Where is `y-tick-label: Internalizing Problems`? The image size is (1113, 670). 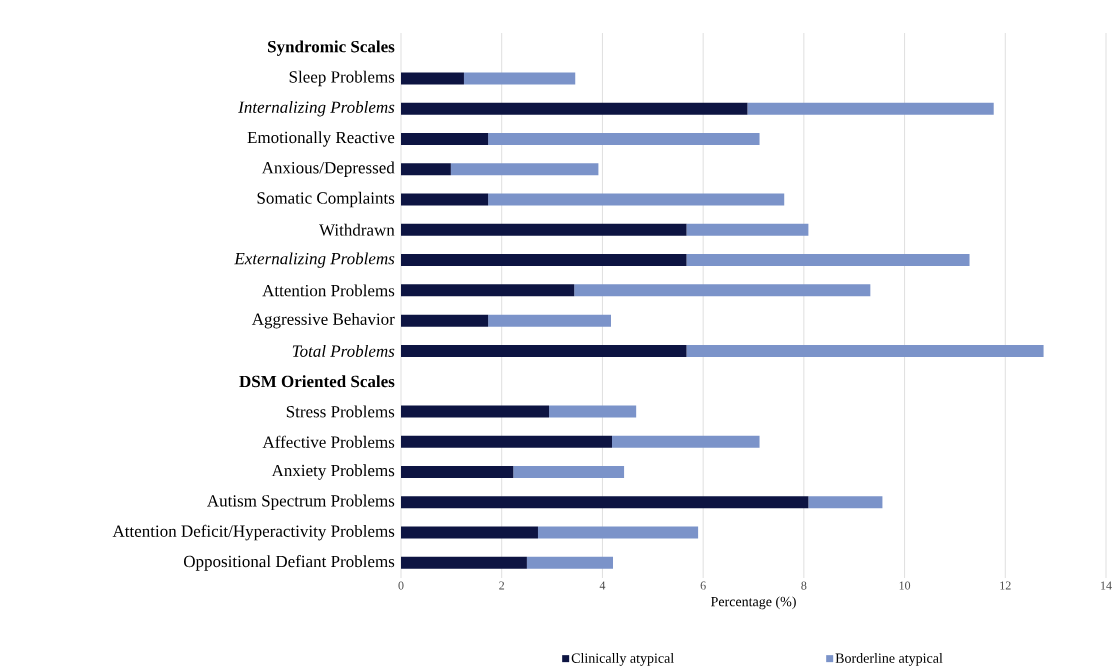
y-tick-label: Internalizing Problems is located at coordinates (316, 108).